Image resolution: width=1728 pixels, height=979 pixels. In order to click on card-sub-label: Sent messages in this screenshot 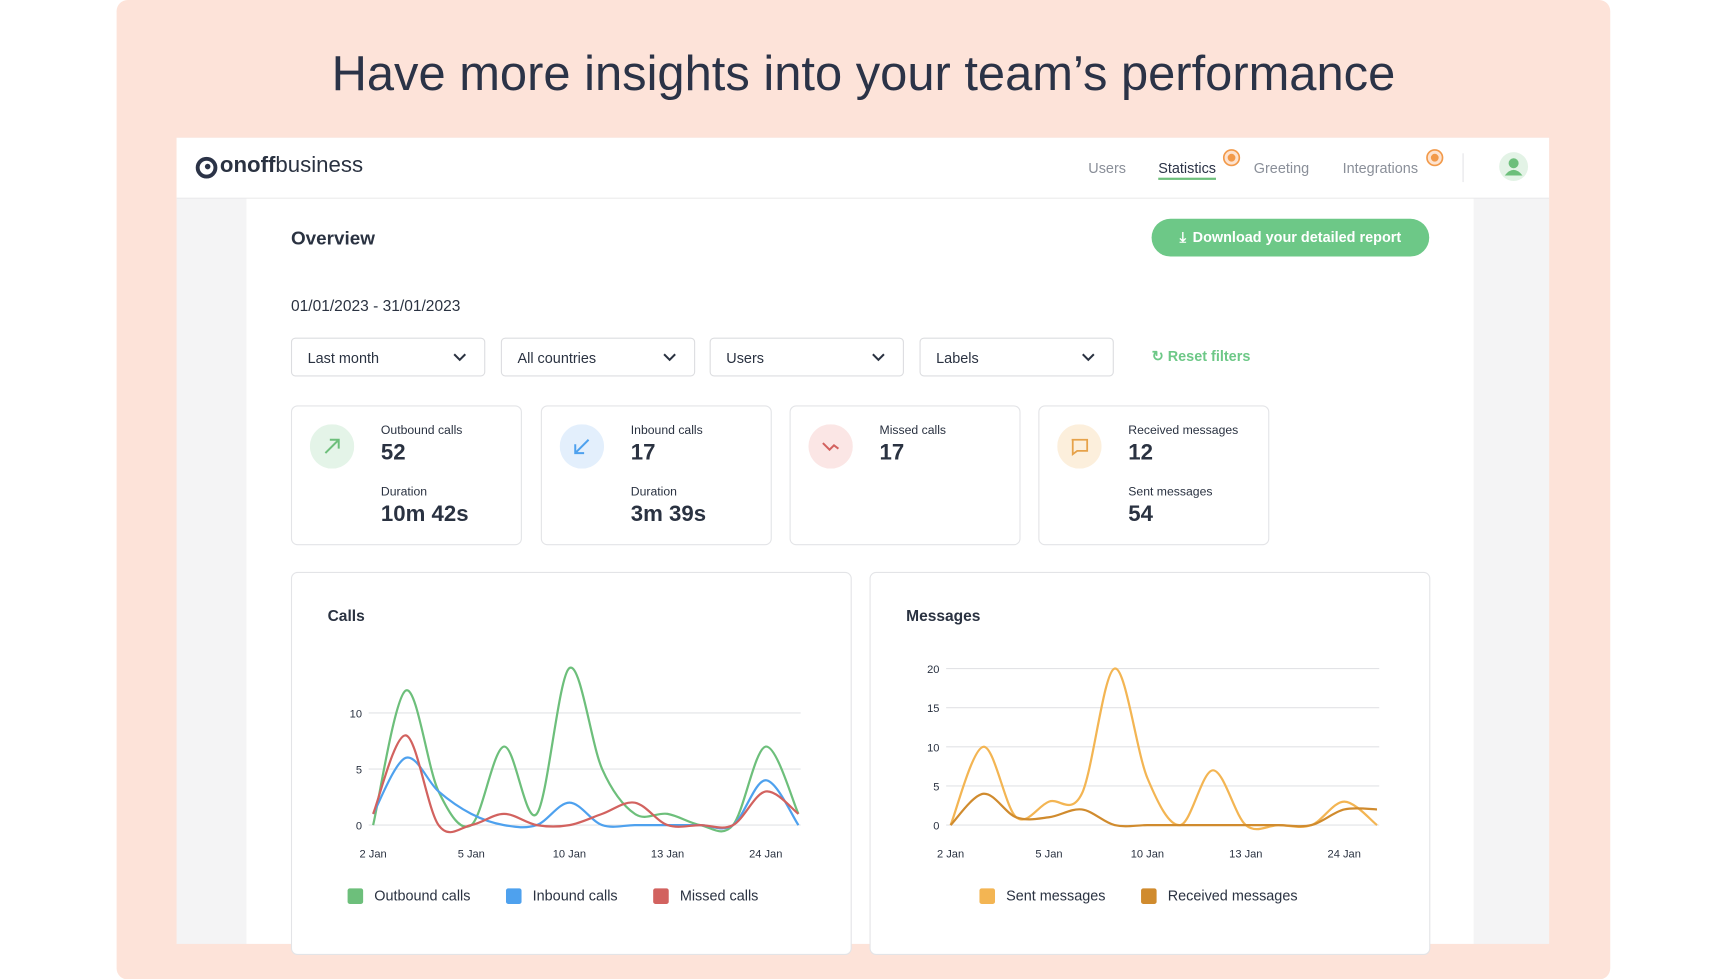, I will do `click(1170, 492)`.